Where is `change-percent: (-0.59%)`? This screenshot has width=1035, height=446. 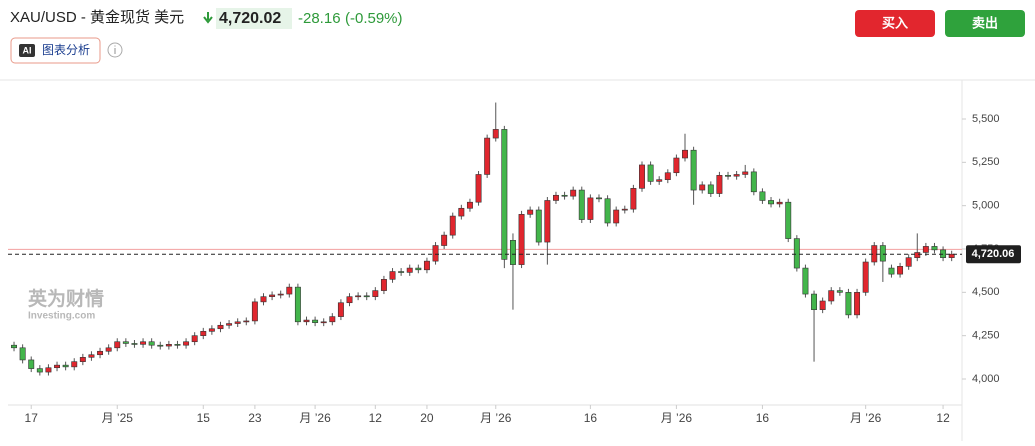 change-percent: (-0.59%) is located at coordinates (374, 18).